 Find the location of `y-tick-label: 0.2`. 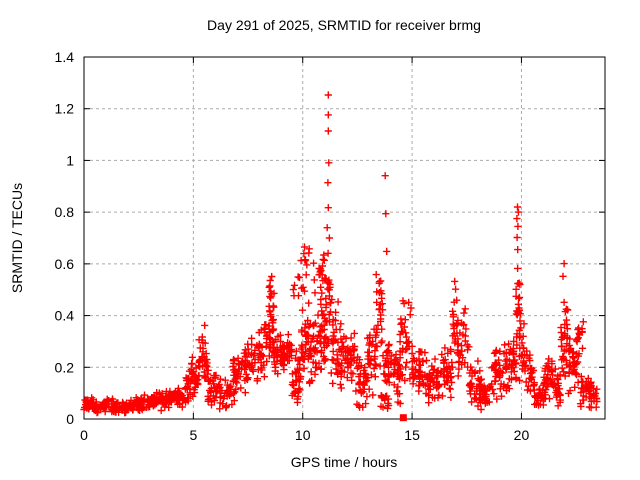

y-tick-label: 0.2 is located at coordinates (65, 367).